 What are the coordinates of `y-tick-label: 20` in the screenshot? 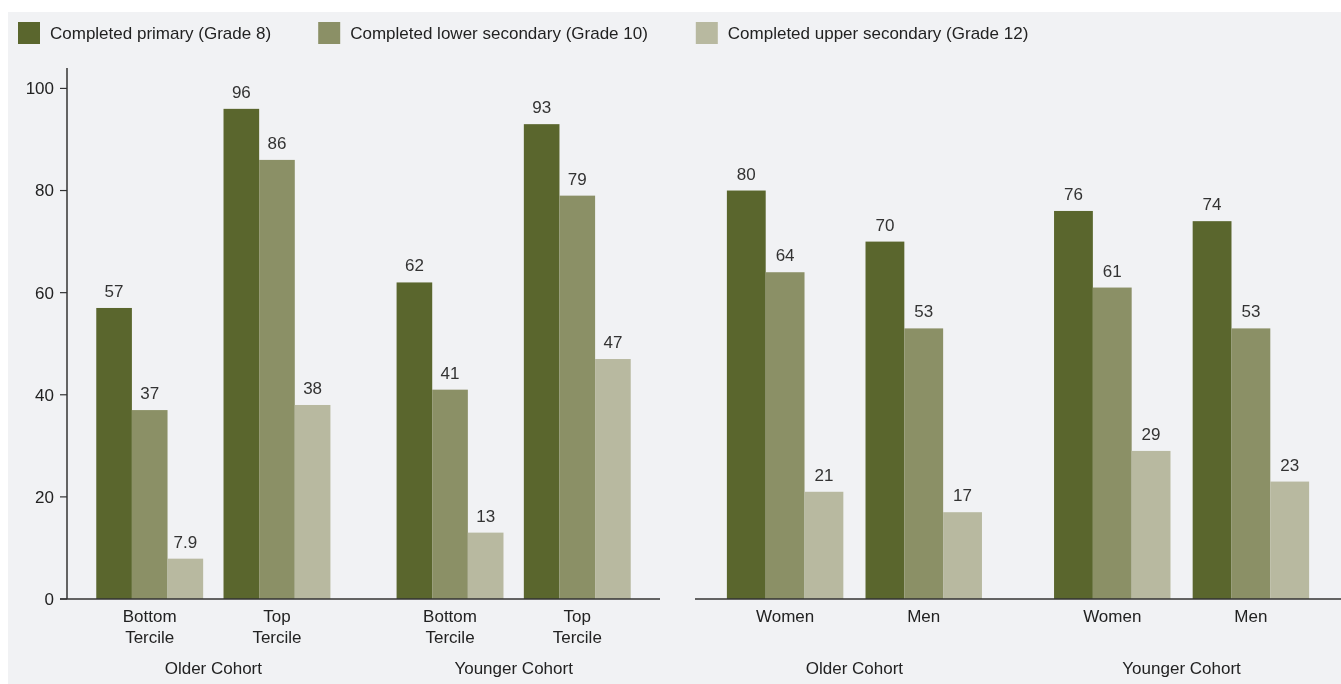 It's located at (44, 497).